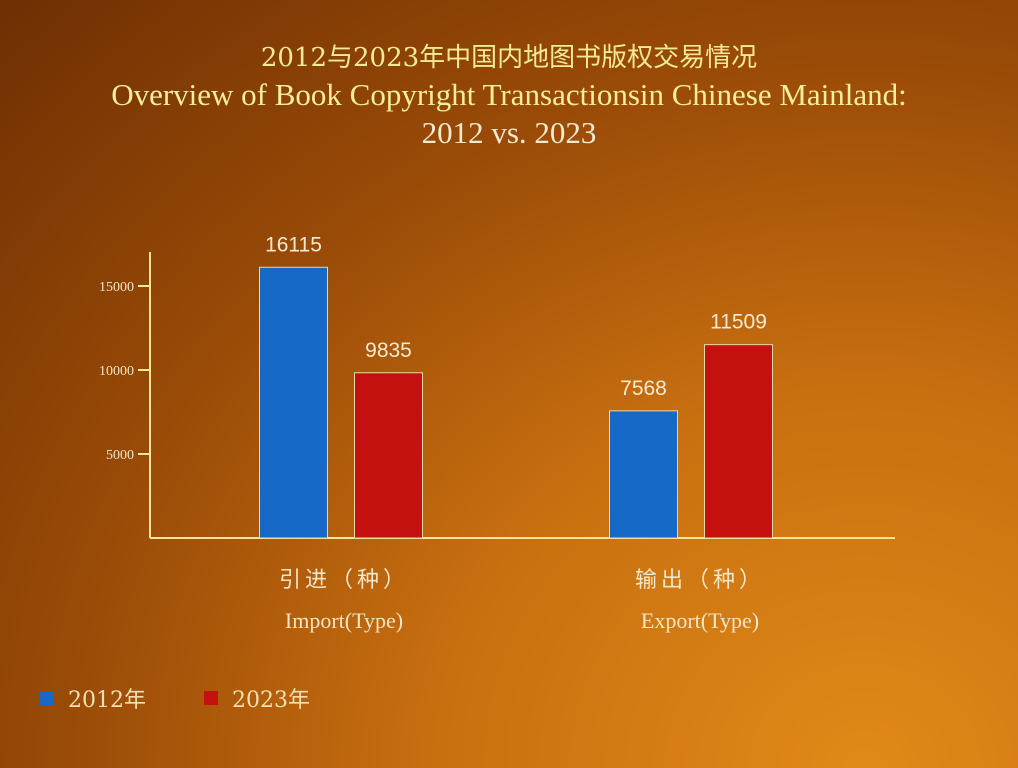 The image size is (1018, 768). Describe the element at coordinates (293, 244) in the screenshot. I see `data-label-2012-import: 16115` at that location.